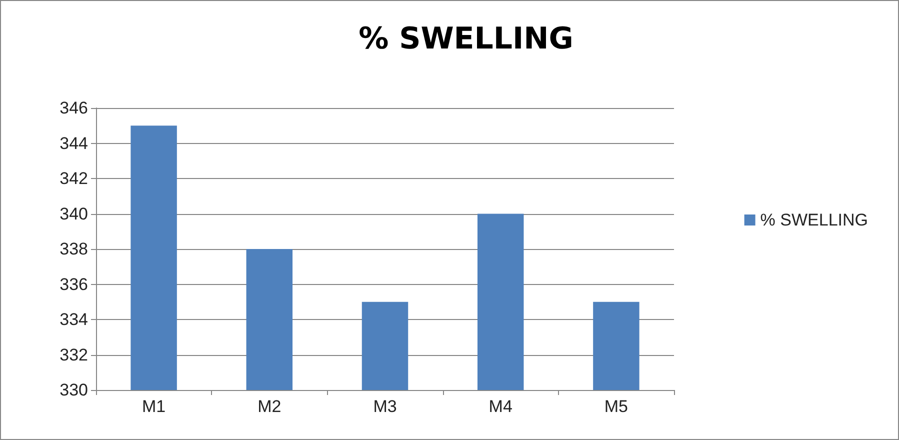  I want to click on chart-title: % SWELLING, so click(466, 39).